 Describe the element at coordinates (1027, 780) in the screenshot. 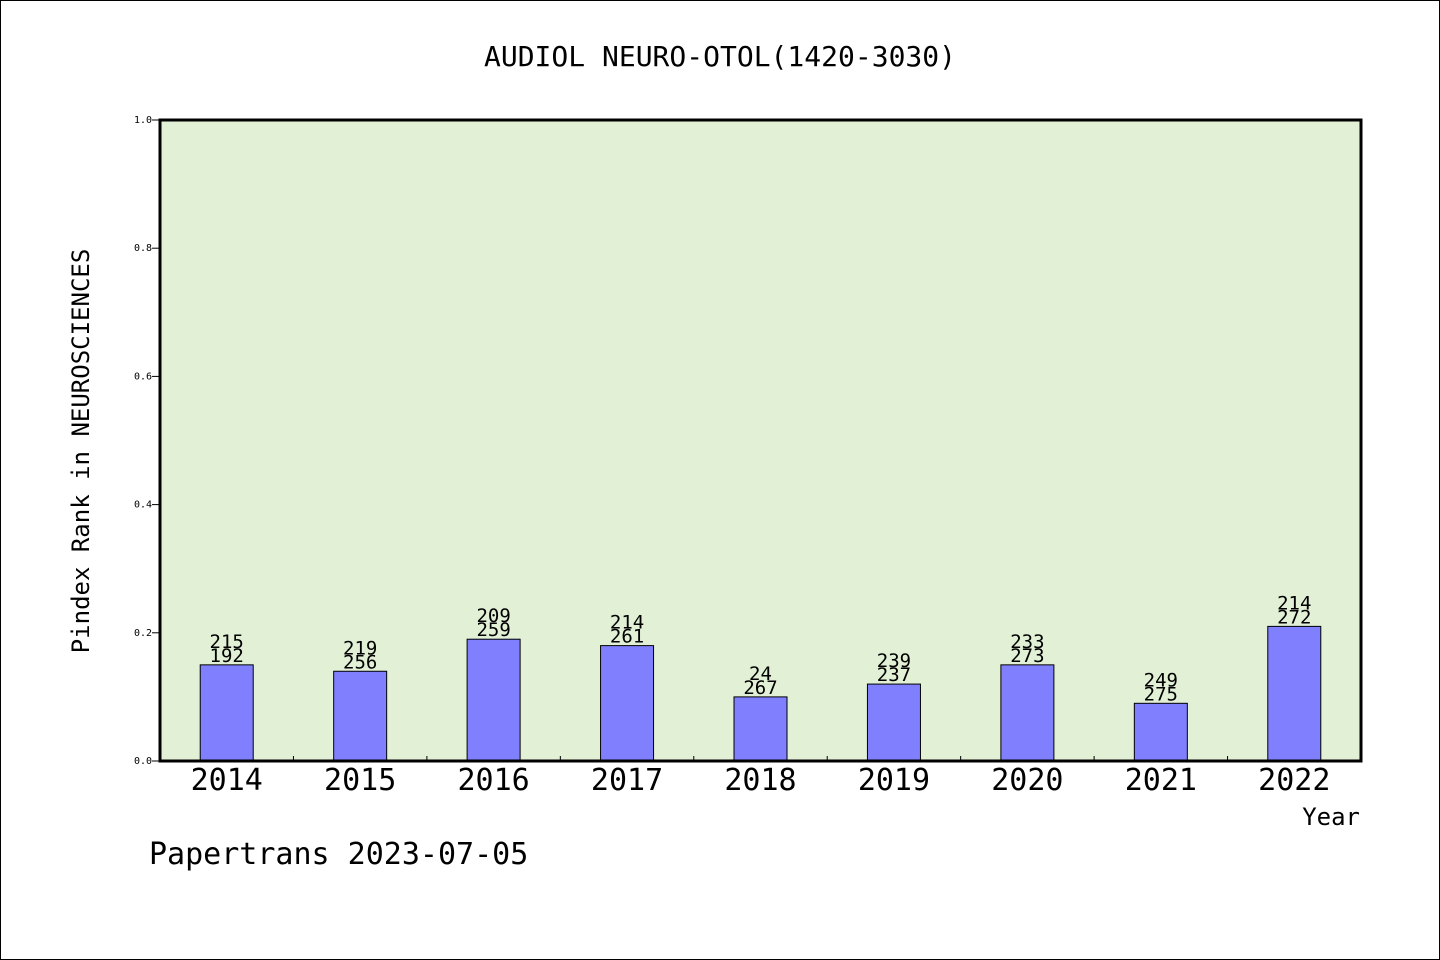

I see `x-tick-label: 2020` at that location.